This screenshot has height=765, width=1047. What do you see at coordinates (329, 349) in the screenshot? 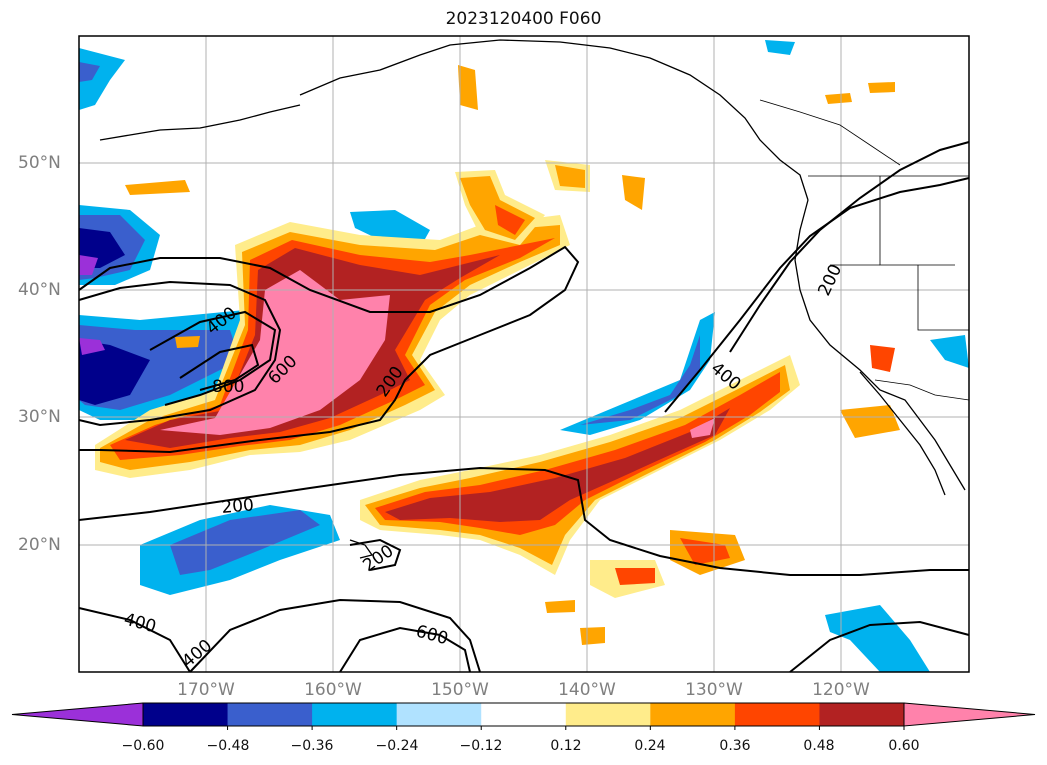
I see `contour-200-west` at bounding box center [329, 349].